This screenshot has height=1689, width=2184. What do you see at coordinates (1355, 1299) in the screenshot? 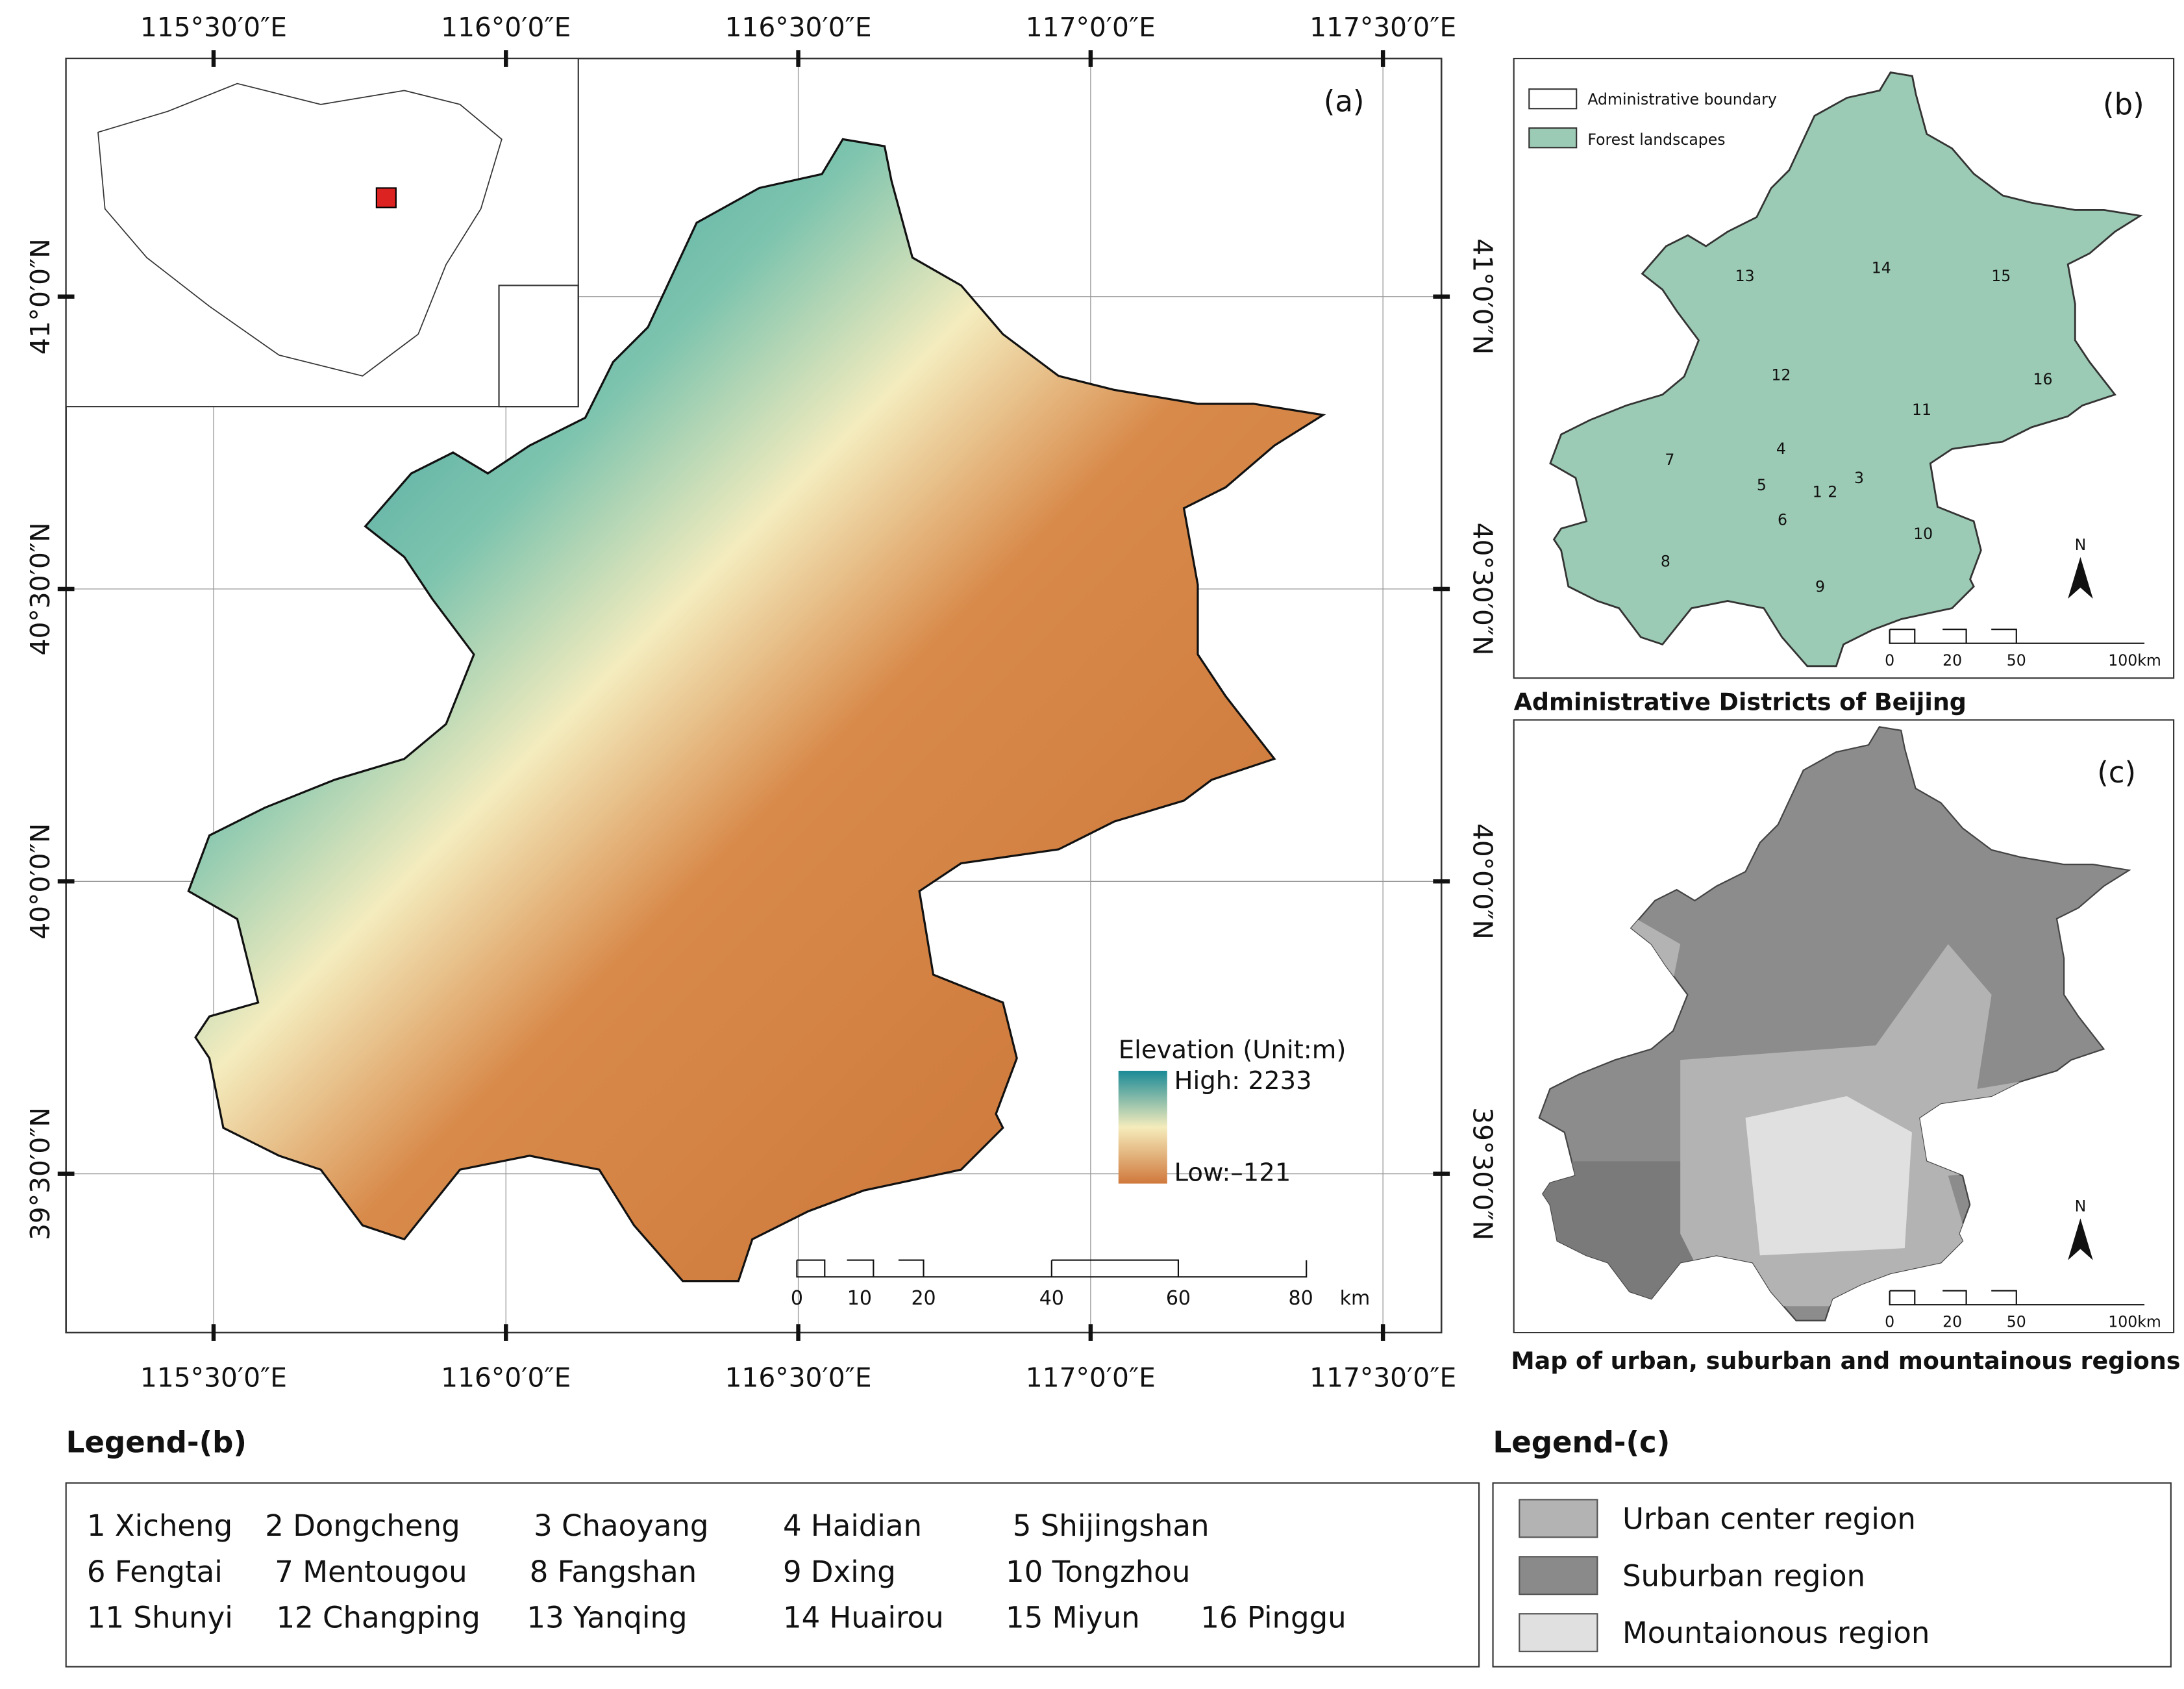
I see `scale-unit: km` at bounding box center [1355, 1299].